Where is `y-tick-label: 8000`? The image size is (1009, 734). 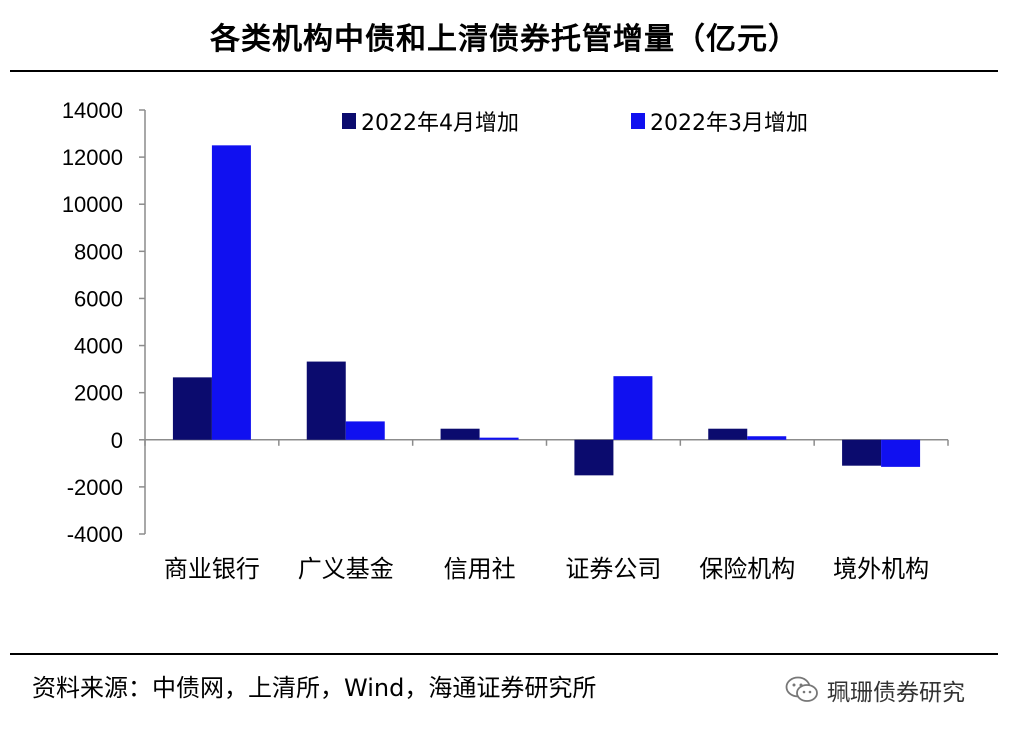
y-tick-label: 8000 is located at coordinates (98, 251).